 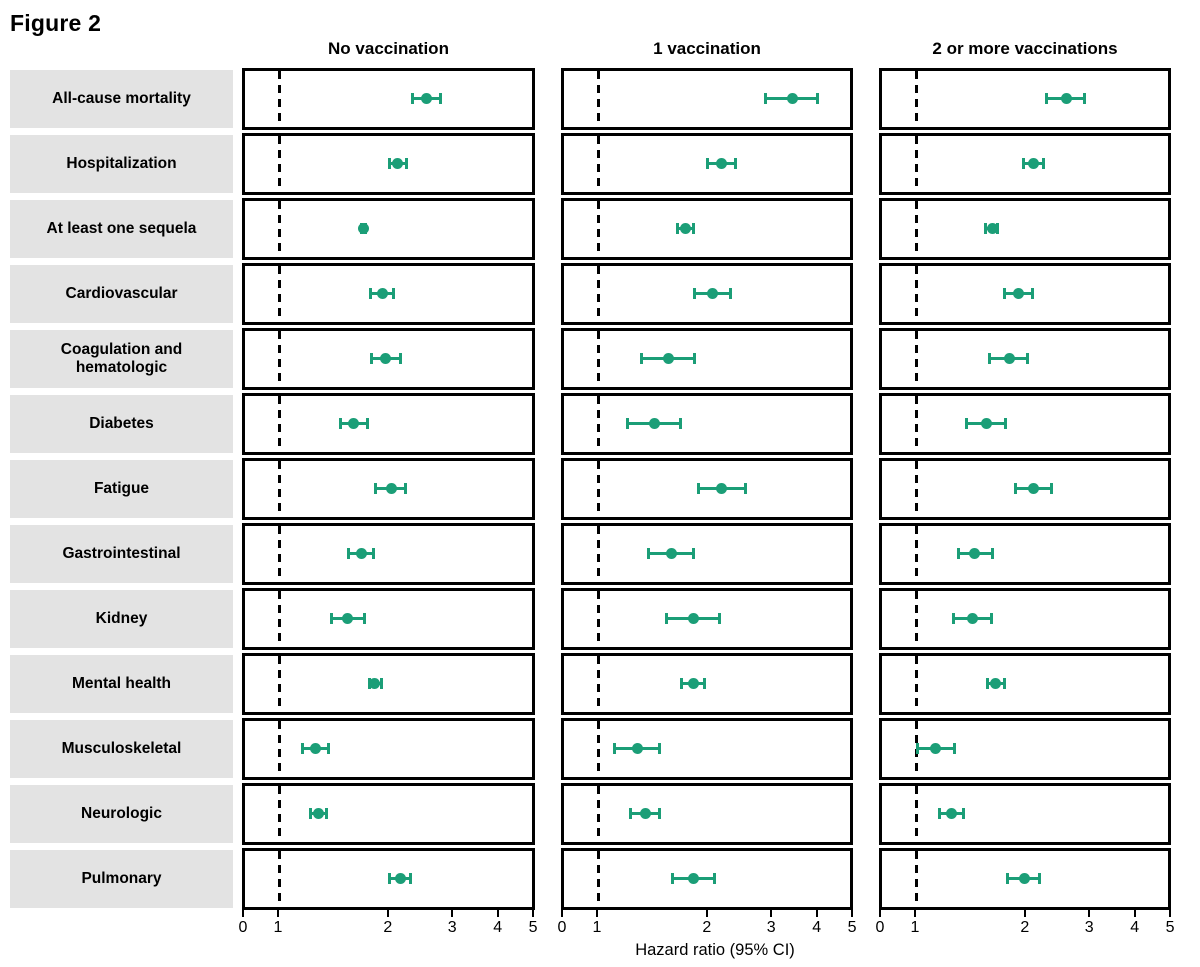 I want to click on x-tick-label: 5, so click(x=852, y=927).